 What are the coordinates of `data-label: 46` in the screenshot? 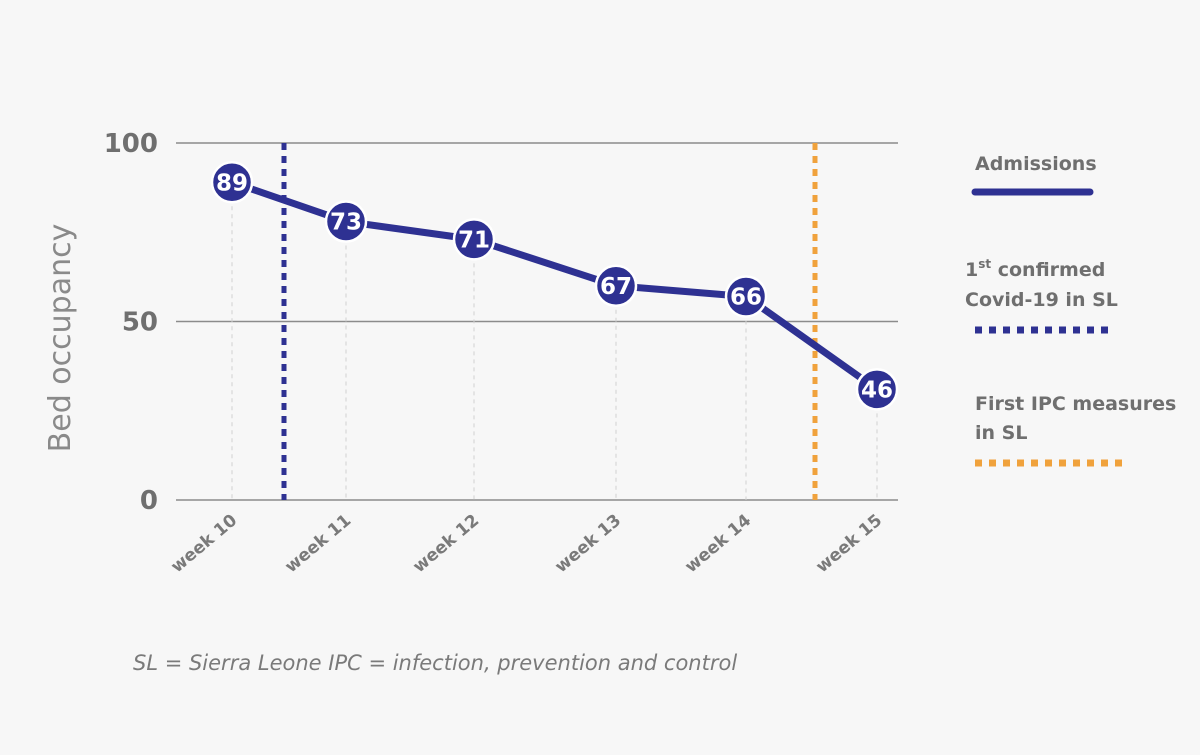 It's located at (877, 390).